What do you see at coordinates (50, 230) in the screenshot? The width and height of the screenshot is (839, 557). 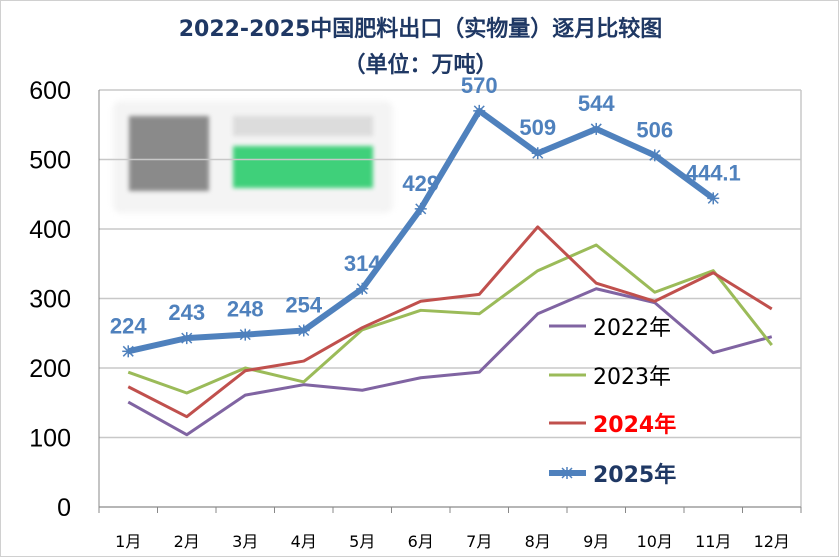 I see `y-tick-label: 400` at bounding box center [50, 230].